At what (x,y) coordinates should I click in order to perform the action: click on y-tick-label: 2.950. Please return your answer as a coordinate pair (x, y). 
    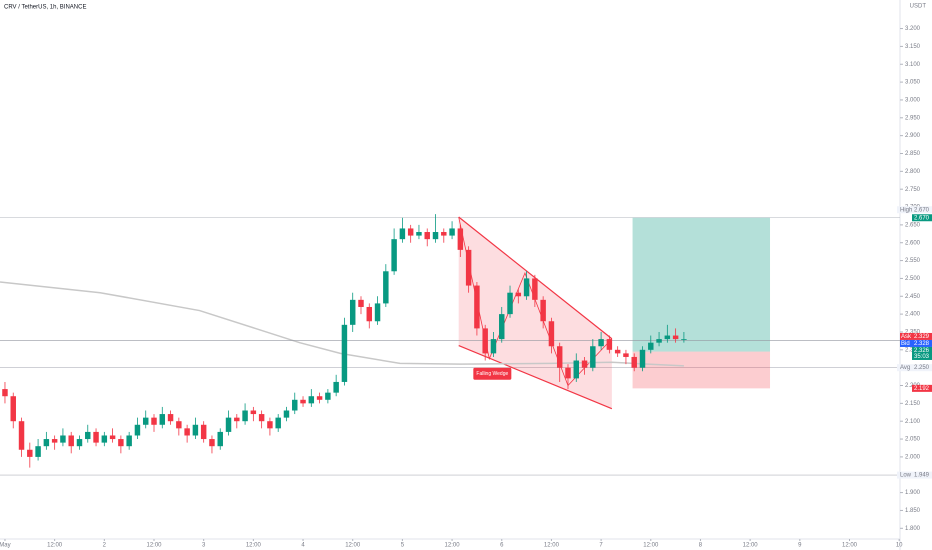
    Looking at the image, I should click on (913, 118).